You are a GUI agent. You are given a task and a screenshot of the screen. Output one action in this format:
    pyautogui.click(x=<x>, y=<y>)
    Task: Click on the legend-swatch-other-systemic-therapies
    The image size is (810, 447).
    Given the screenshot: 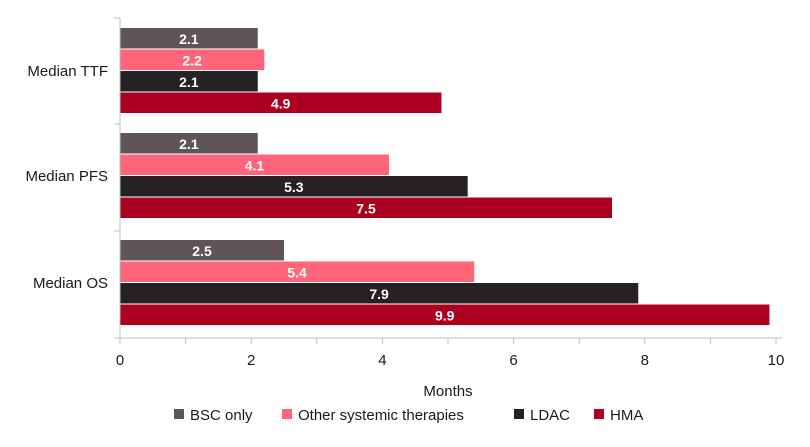 What is the action you would take?
    pyautogui.click(x=287, y=414)
    